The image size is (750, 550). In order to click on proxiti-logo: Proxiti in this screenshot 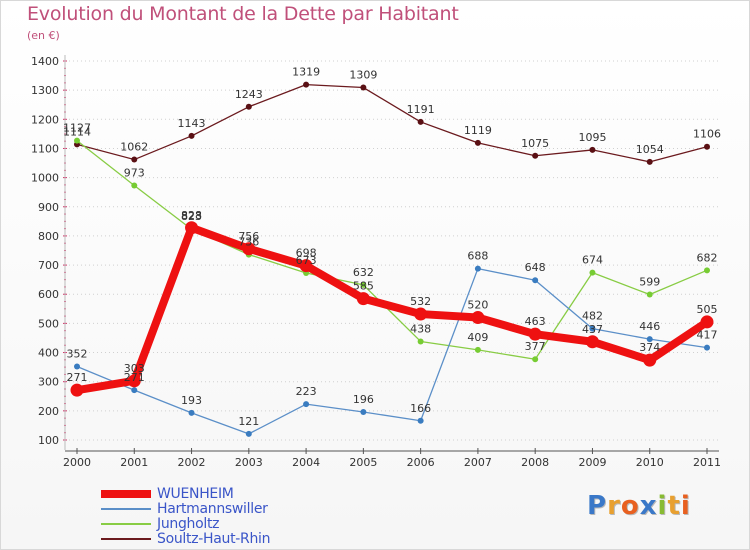, I will do `click(639, 506)`.